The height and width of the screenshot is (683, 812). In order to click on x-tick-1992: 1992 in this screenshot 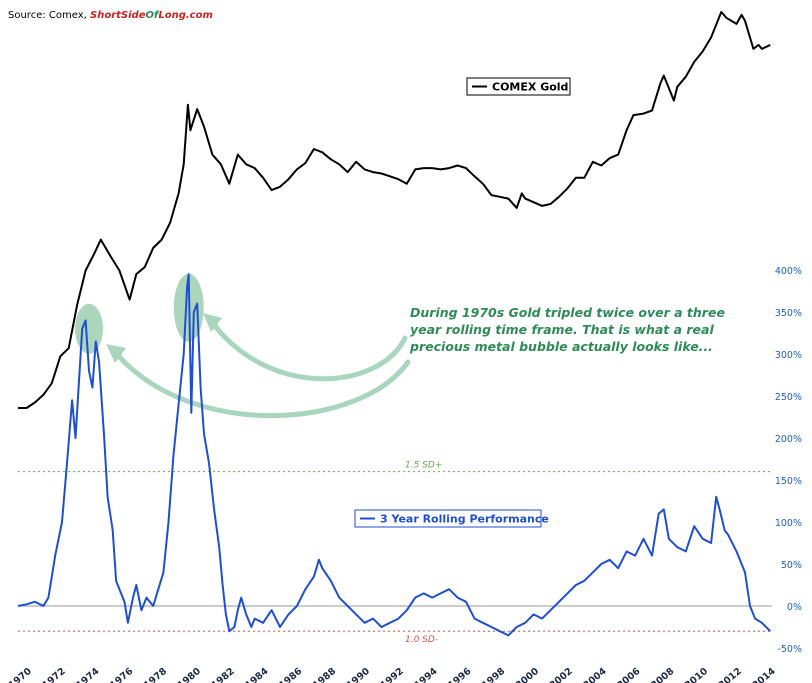, I will do `click(392, 674)`.